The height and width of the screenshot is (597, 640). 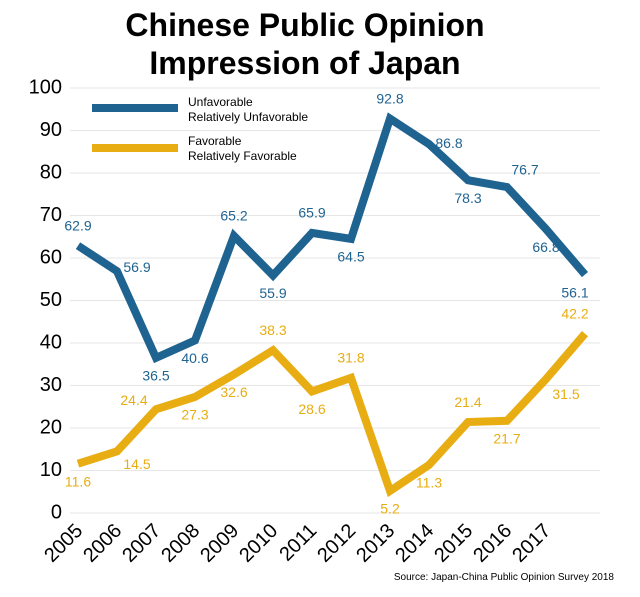 I want to click on data-label: 64.5, so click(x=350, y=257).